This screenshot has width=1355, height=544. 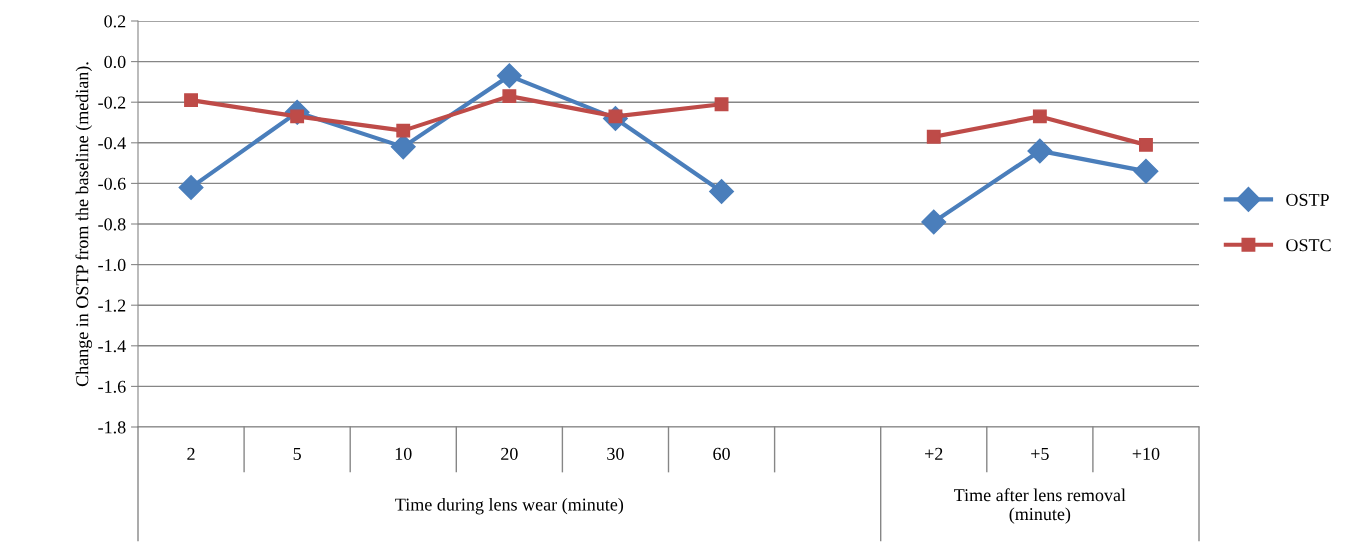 What do you see at coordinates (115, 21) in the screenshot?
I see `y-tick-label: 0.2` at bounding box center [115, 21].